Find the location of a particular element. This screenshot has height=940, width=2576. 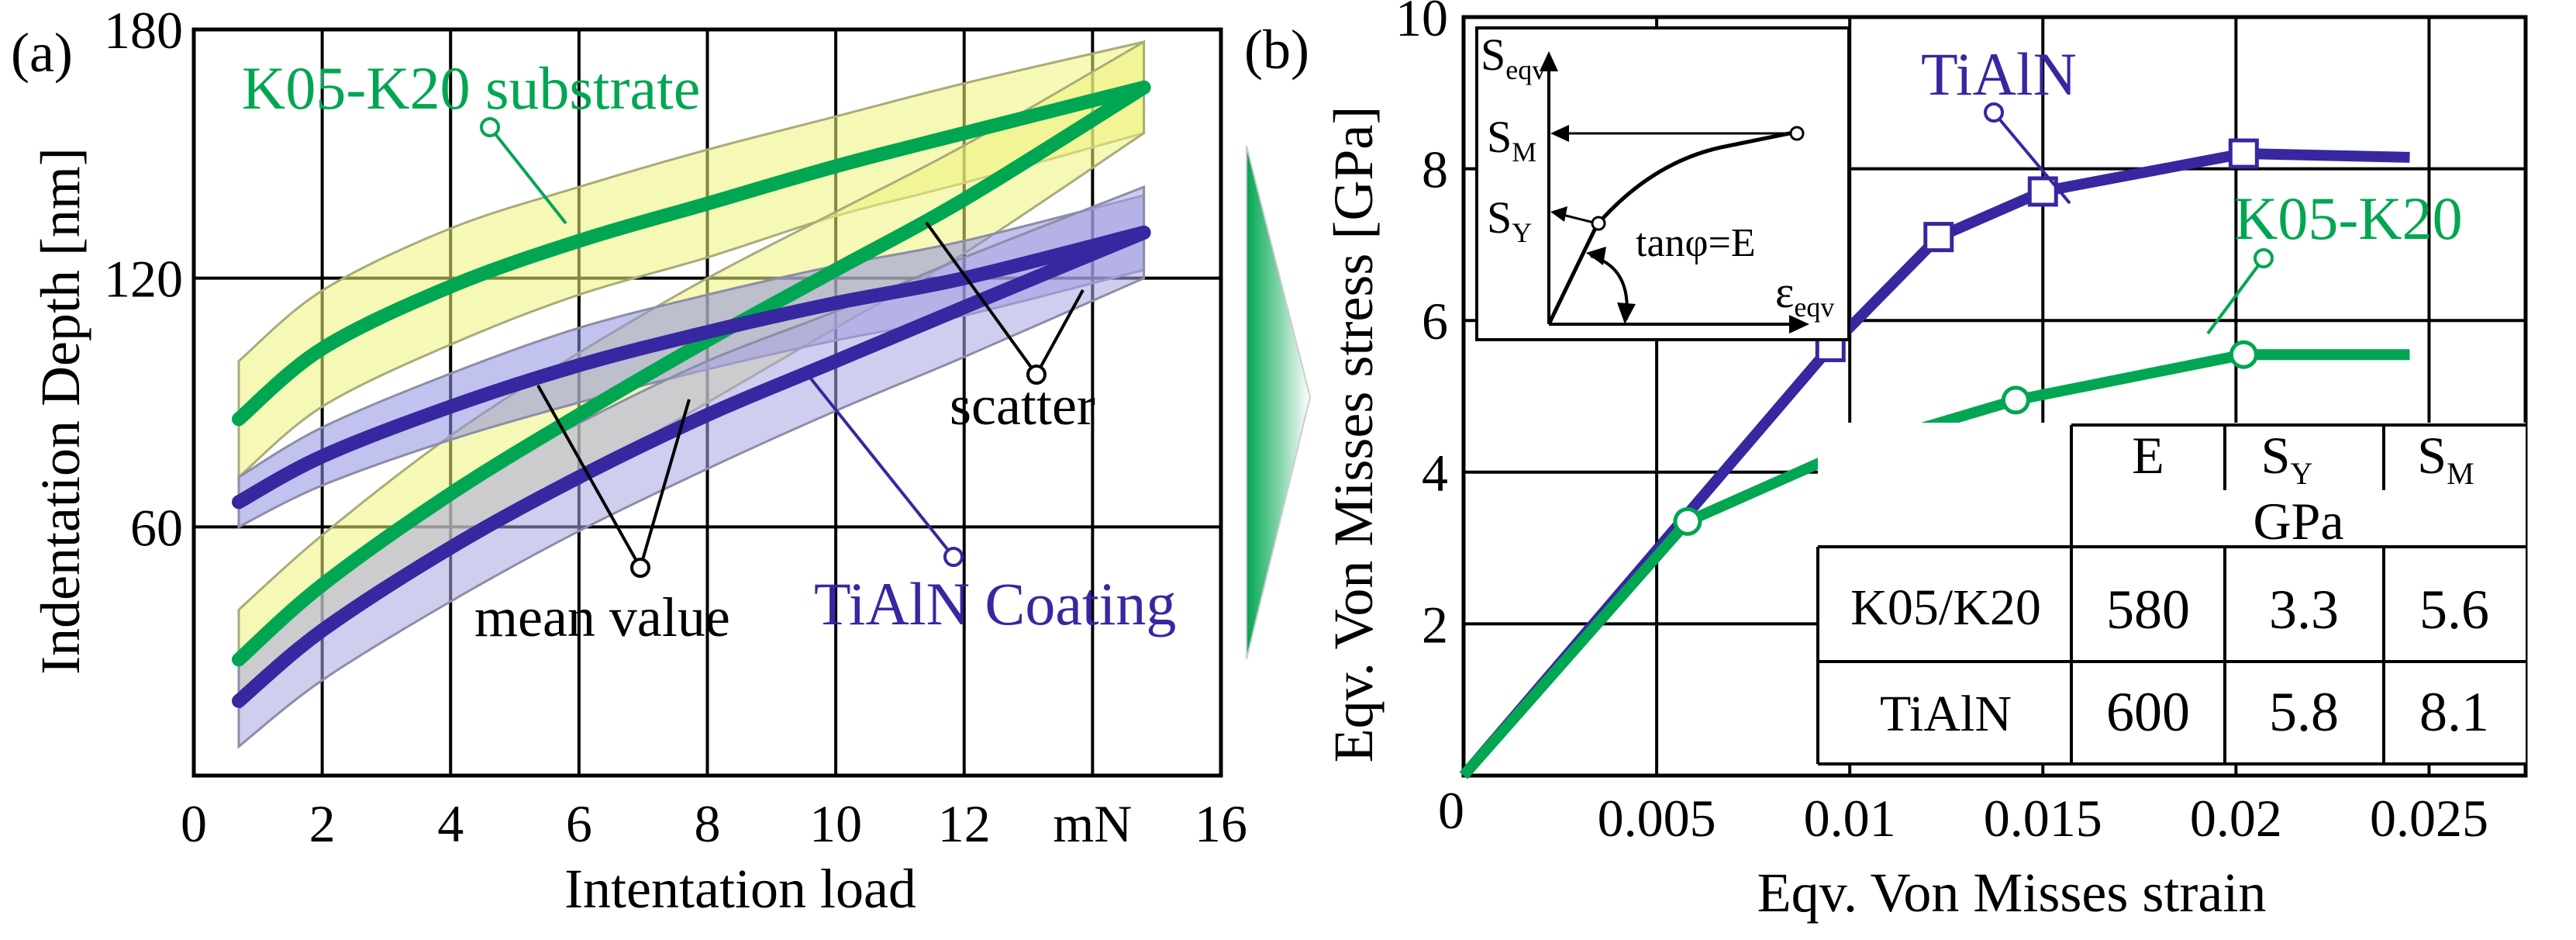

k05-leader-dot is located at coordinates (2264, 258).